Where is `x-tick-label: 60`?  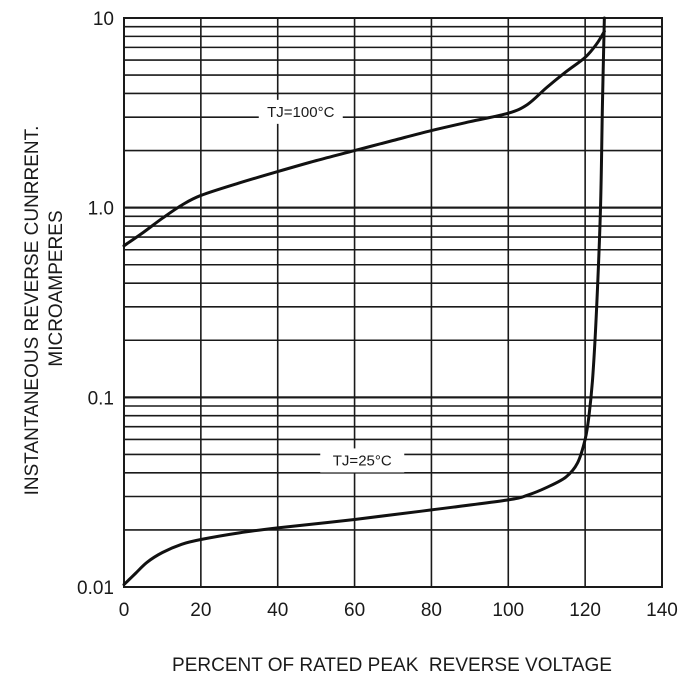
x-tick-label: 60 is located at coordinates (354, 610).